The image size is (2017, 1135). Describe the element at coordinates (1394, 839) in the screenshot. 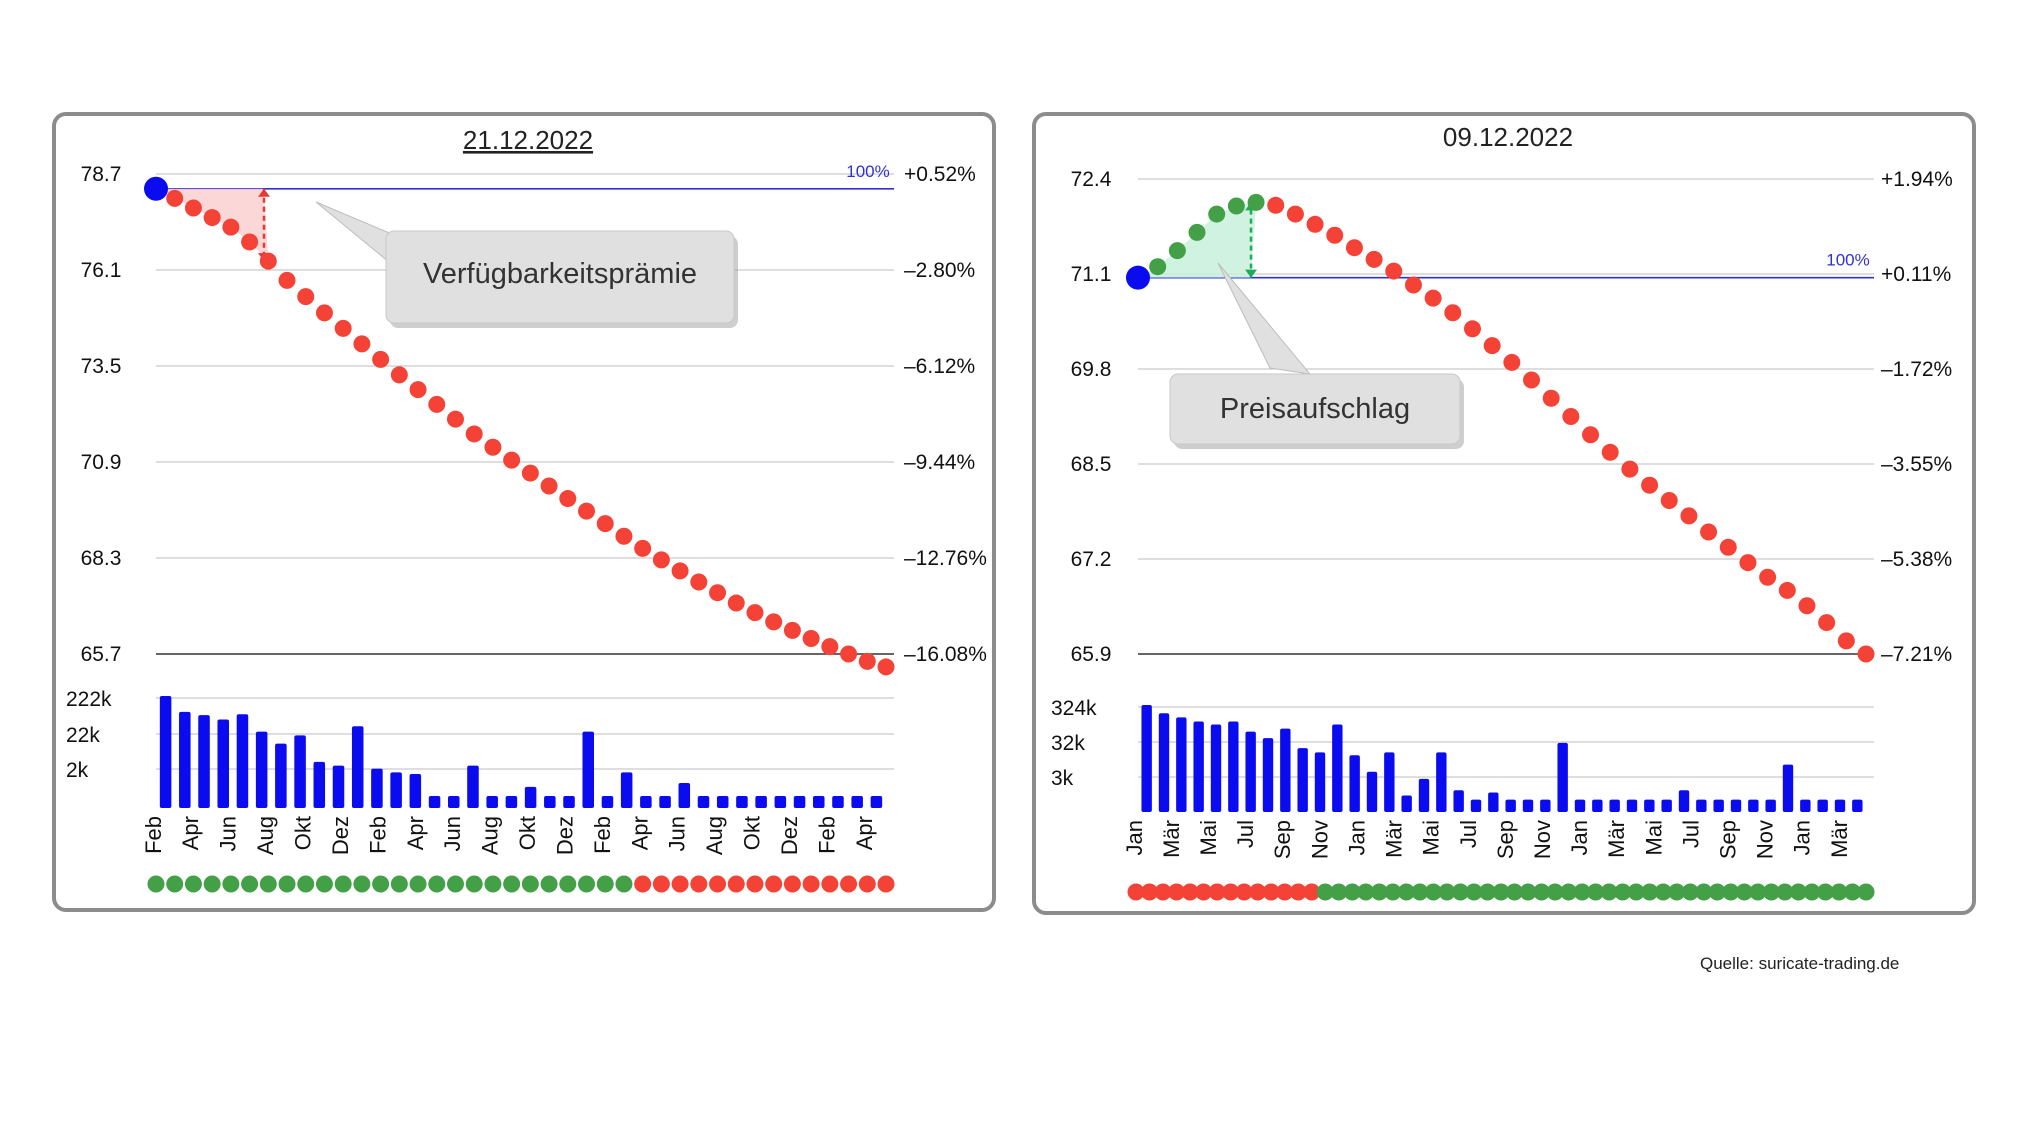

I see `x-tick-label: Mär` at that location.